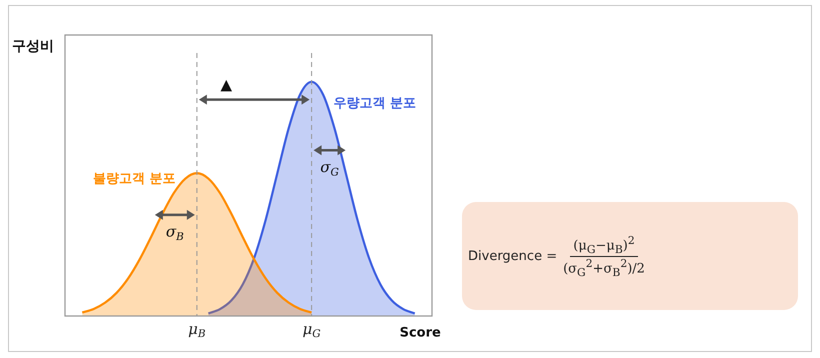 The height and width of the screenshot is (358, 820). Describe the element at coordinates (134, 179) in the screenshot. I see `series-label: 불량고객 분포` at that location.